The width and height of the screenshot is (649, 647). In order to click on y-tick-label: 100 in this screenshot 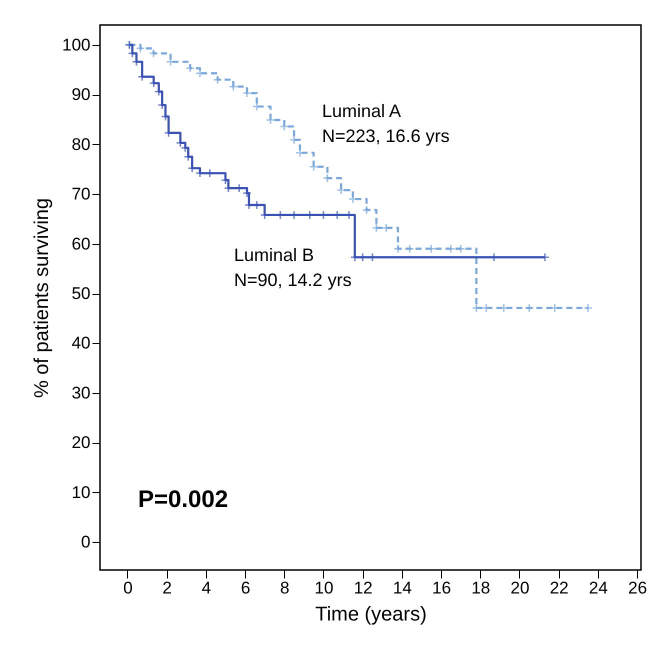, I will do `click(76, 44)`.